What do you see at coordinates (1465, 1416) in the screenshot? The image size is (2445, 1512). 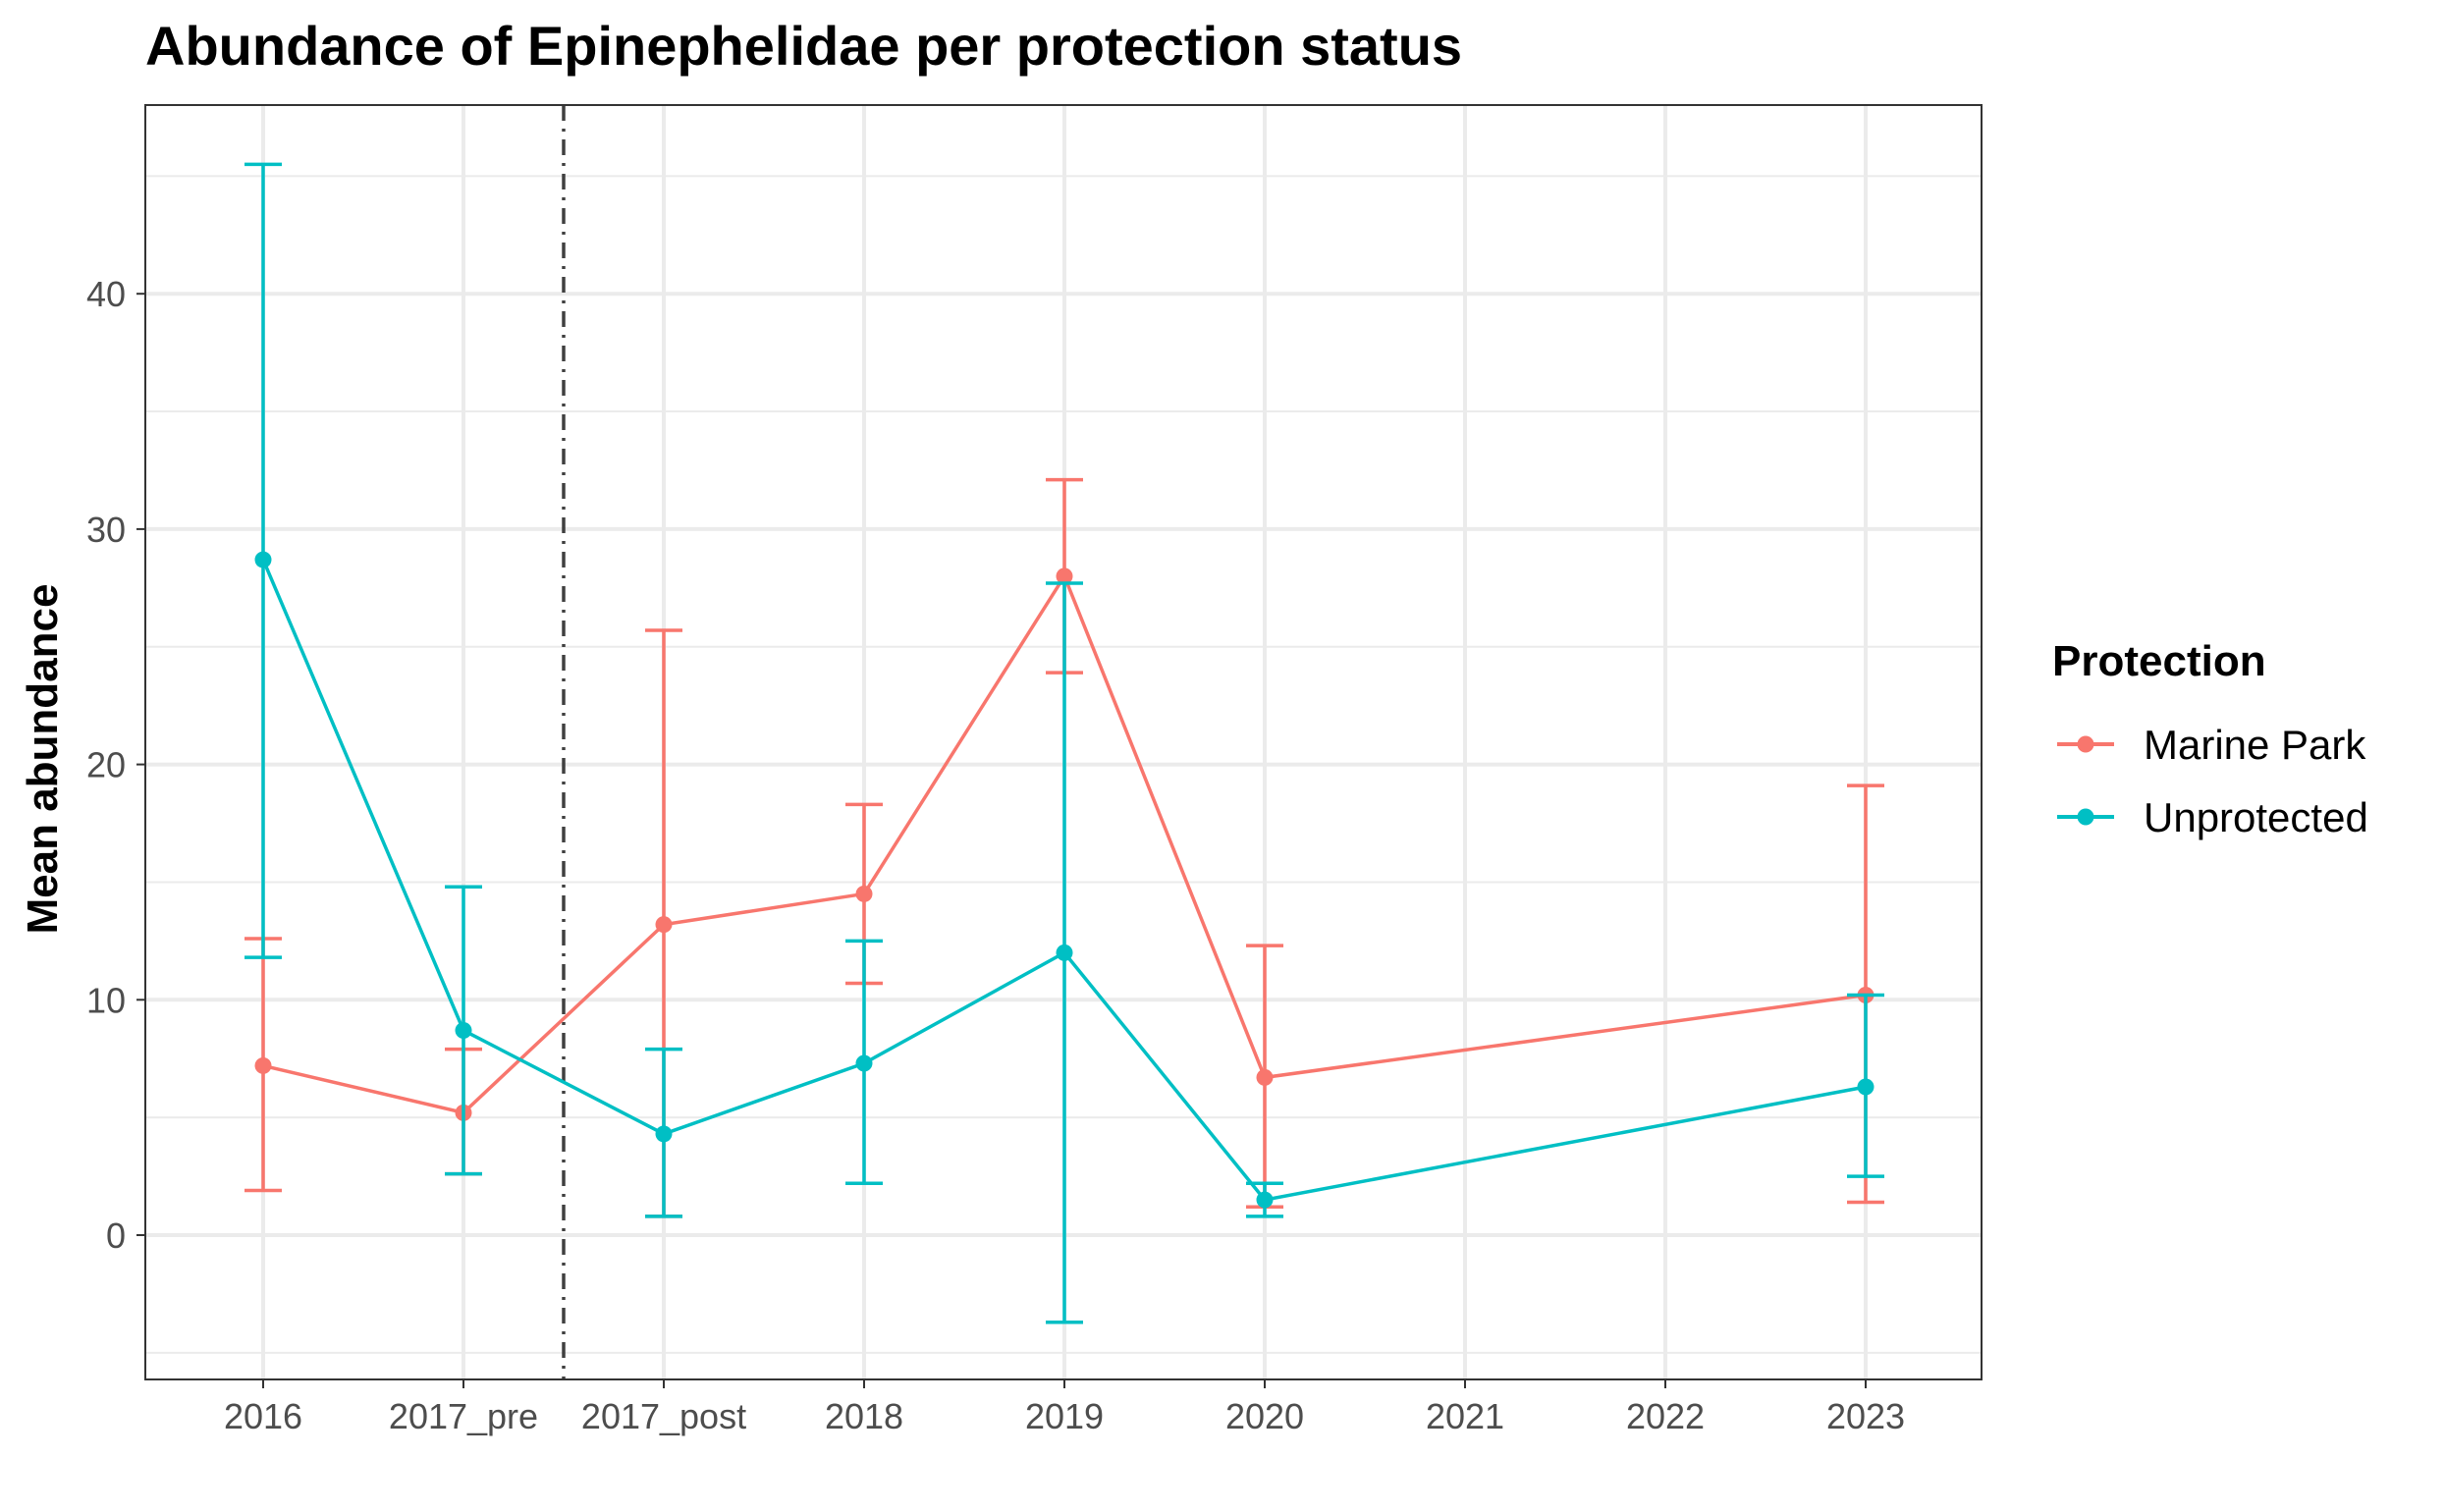 I see `x-tick-label: 2021` at bounding box center [1465, 1416].